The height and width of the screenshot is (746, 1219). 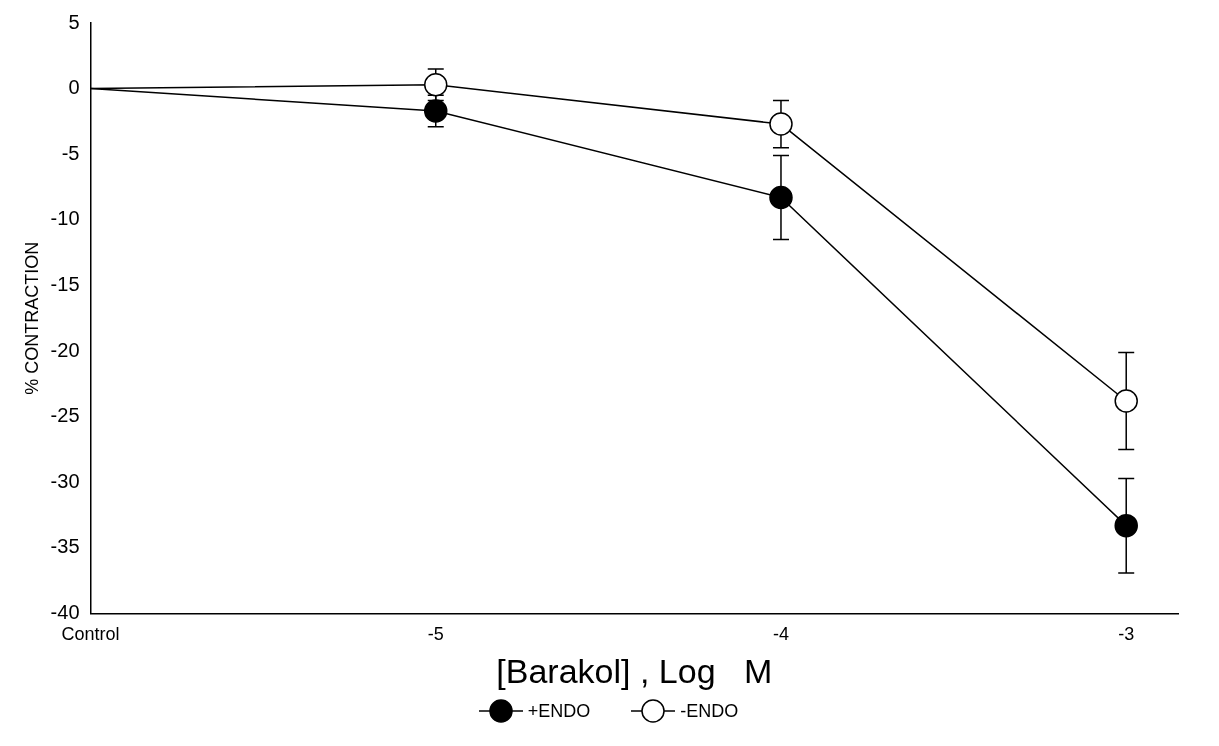 What do you see at coordinates (634, 670) in the screenshot?
I see `x-axis-title: [Barakol] , Log M` at bounding box center [634, 670].